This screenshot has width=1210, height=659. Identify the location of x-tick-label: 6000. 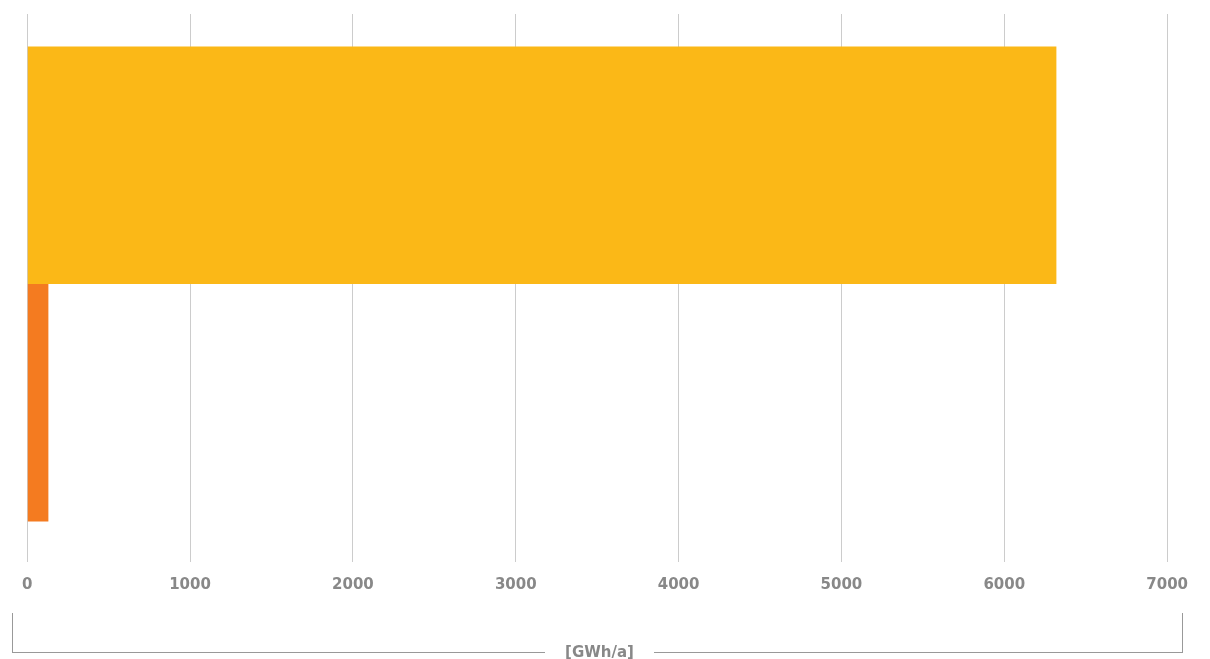
(1004, 583).